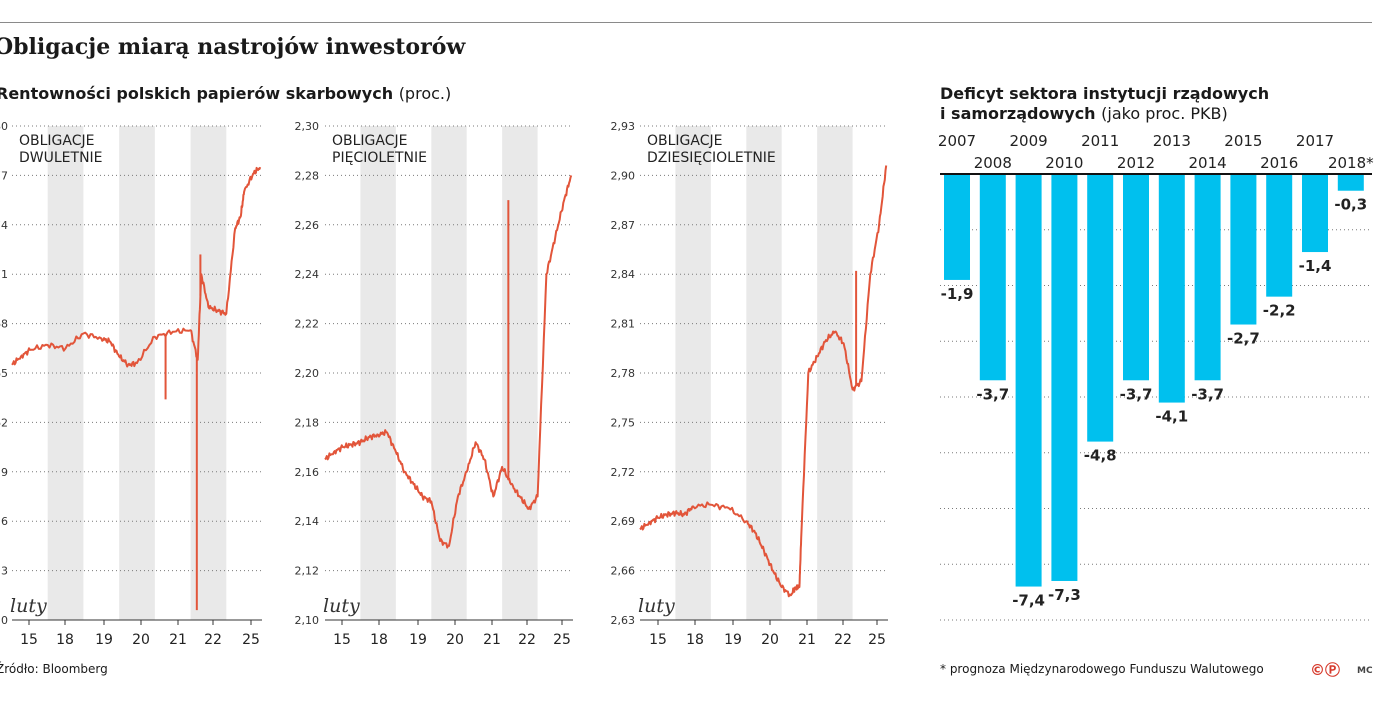 The image size is (1400, 715). Describe the element at coordinates (623, 225) in the screenshot. I see `y-tick-label-3-3: 2,87` at that location.